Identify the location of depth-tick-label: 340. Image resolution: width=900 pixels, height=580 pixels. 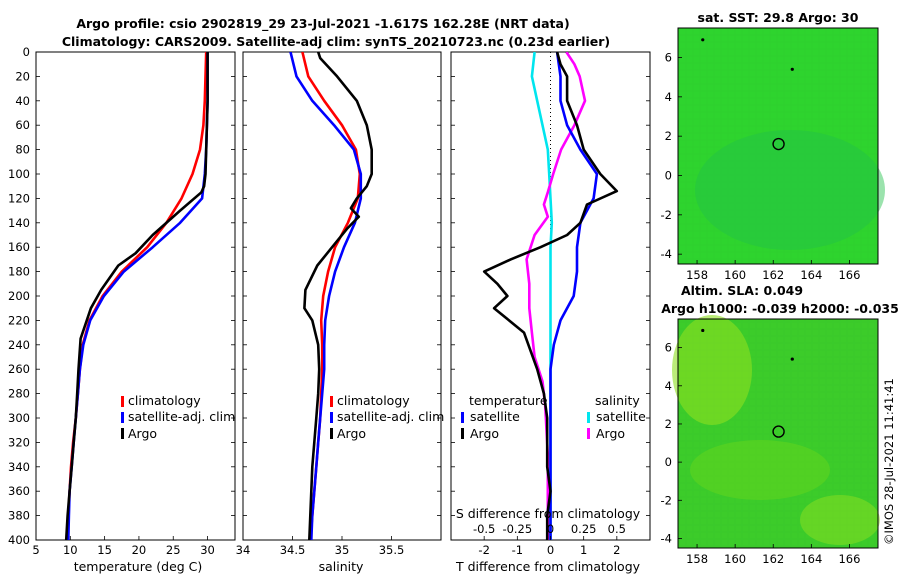
(19, 467).